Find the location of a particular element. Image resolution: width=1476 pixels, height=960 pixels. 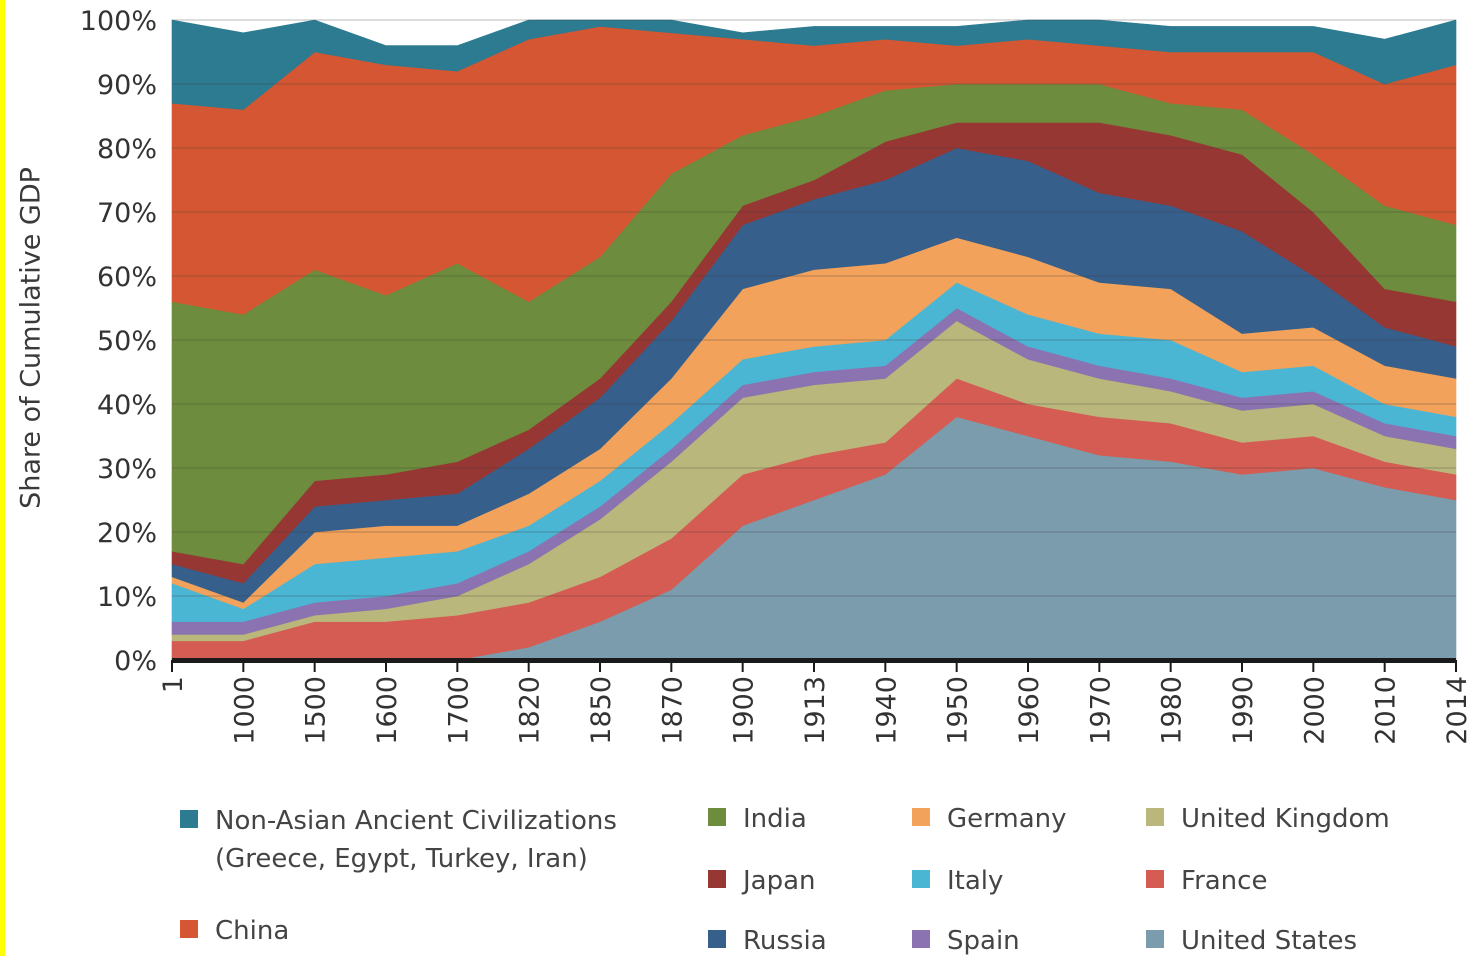

x-tick-label: 2000 is located at coordinates (1314, 710).